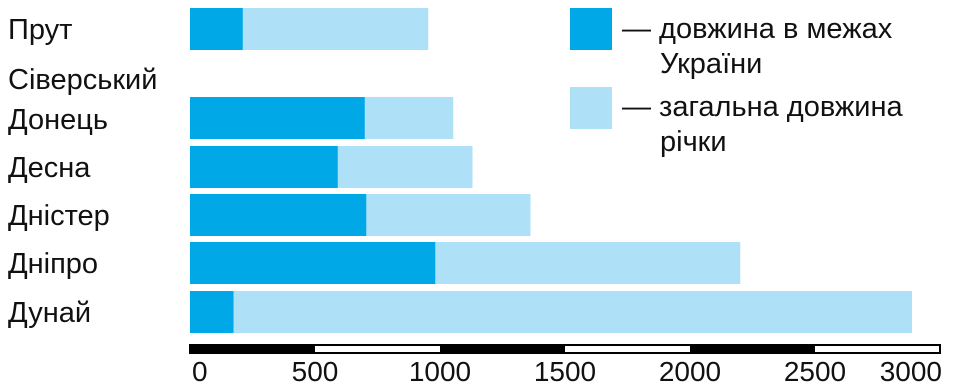  What do you see at coordinates (763, 124) in the screenshot?
I see `legend-label: — загальна довжина річки` at bounding box center [763, 124].